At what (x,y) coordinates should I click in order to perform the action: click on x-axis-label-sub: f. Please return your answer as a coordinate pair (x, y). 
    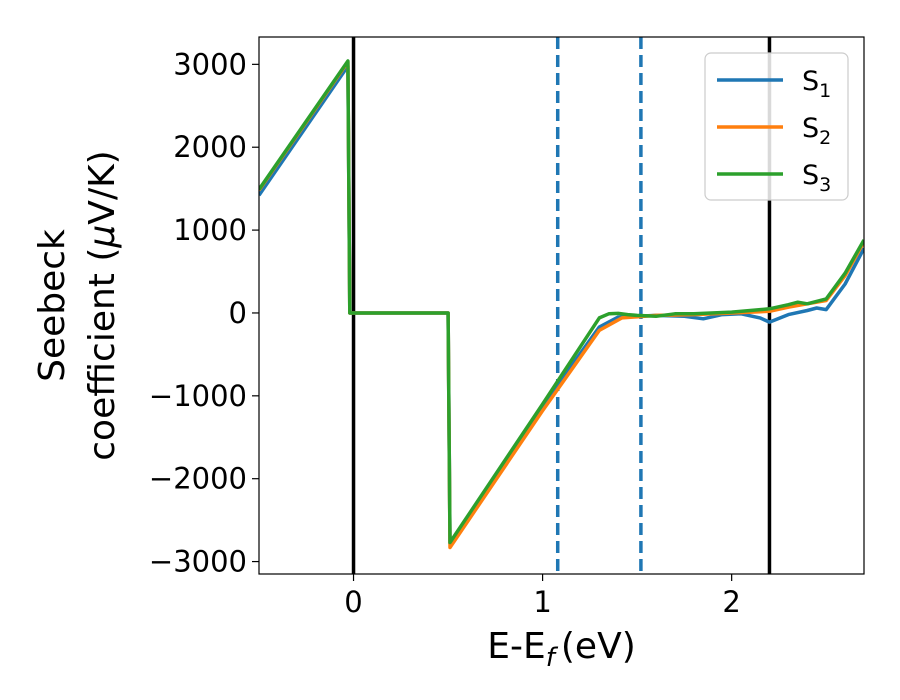
    Looking at the image, I should click on (552, 658).